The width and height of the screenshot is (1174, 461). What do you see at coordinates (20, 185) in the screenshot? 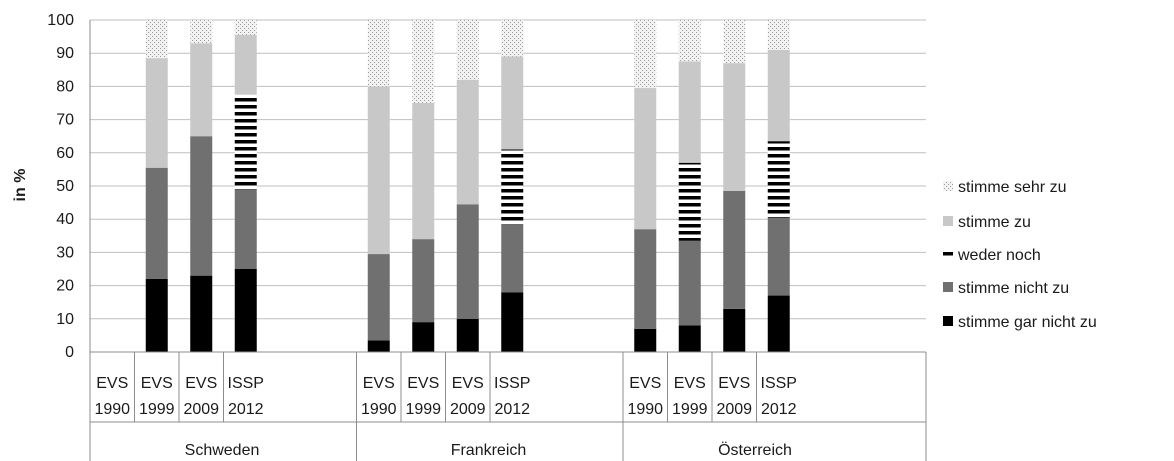
I see `y-axis-label: in %` at bounding box center [20, 185].